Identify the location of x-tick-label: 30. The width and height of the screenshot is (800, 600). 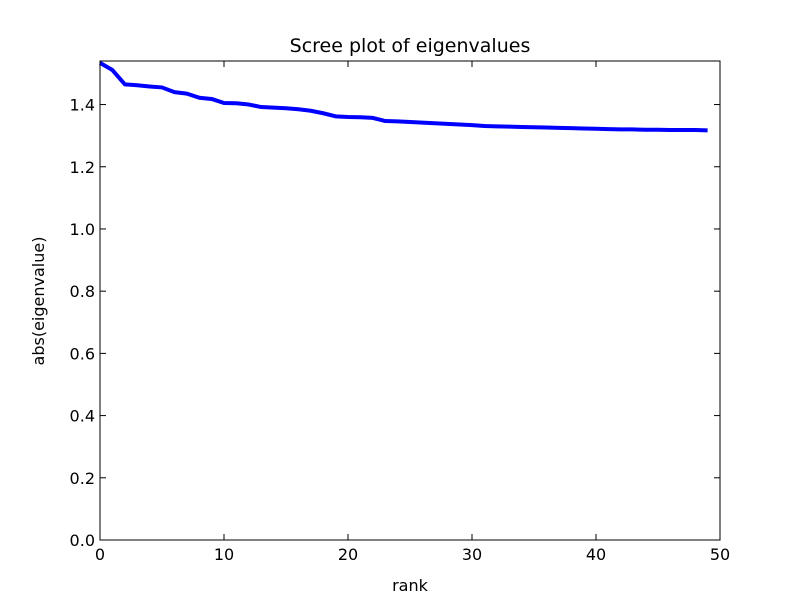
(472, 554).